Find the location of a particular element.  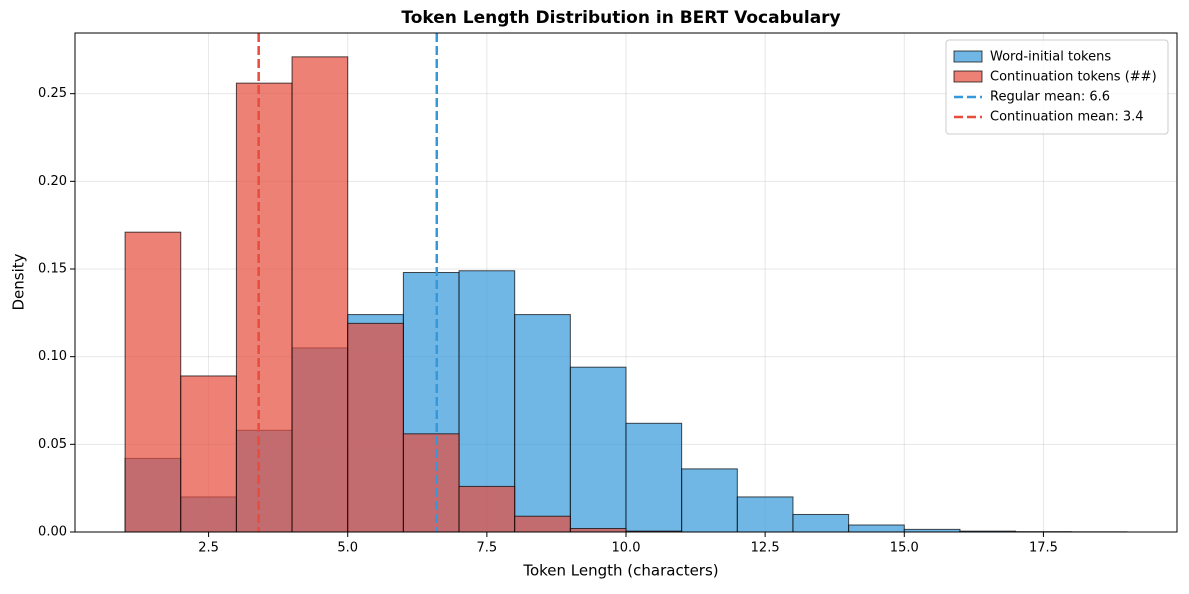

x-tick-label: 15.0 is located at coordinates (904, 548).